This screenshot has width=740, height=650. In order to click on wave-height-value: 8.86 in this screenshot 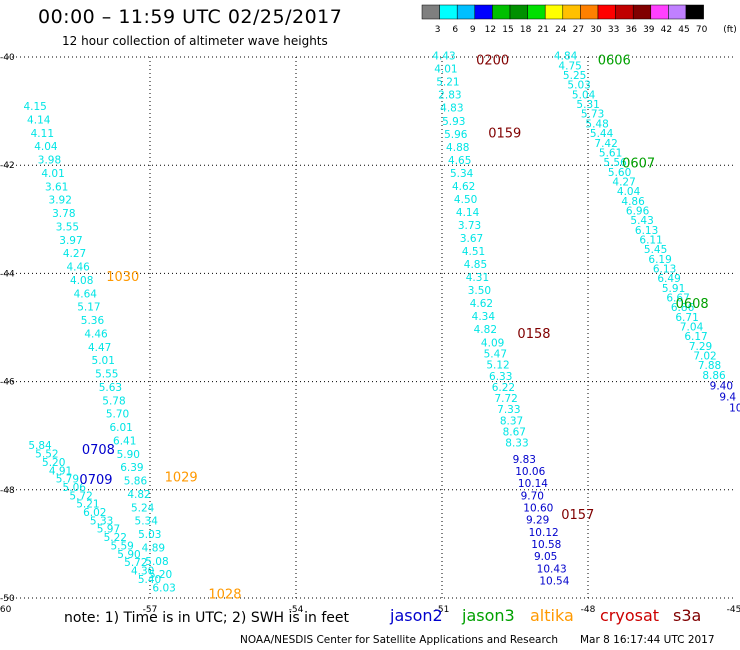, I will do `click(714, 376)`.